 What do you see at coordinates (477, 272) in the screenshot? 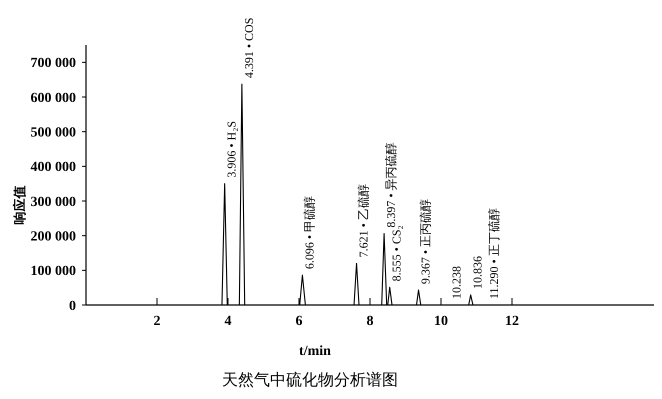
I see `annotation: 10.836` at bounding box center [477, 272].